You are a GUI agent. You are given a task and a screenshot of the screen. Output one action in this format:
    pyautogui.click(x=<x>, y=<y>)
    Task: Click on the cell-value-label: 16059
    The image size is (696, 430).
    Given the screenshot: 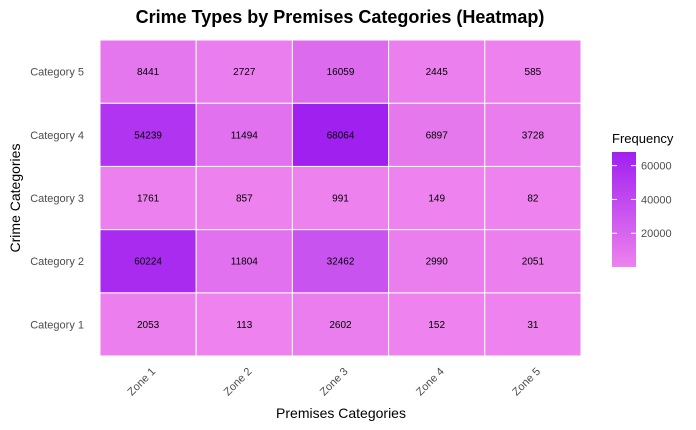 What is the action you would take?
    pyautogui.click(x=341, y=72)
    